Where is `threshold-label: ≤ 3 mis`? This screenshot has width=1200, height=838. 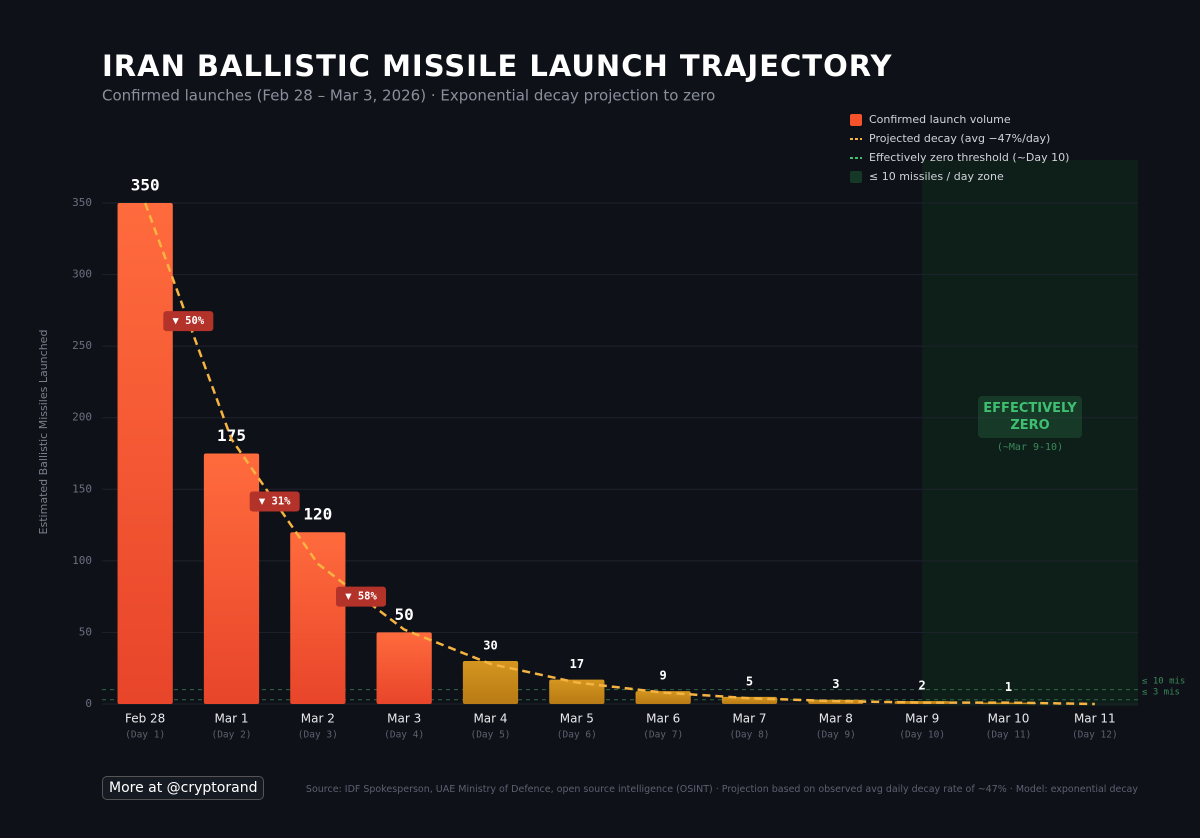 threshold-label: ≤ 3 mis is located at coordinates (1161, 693).